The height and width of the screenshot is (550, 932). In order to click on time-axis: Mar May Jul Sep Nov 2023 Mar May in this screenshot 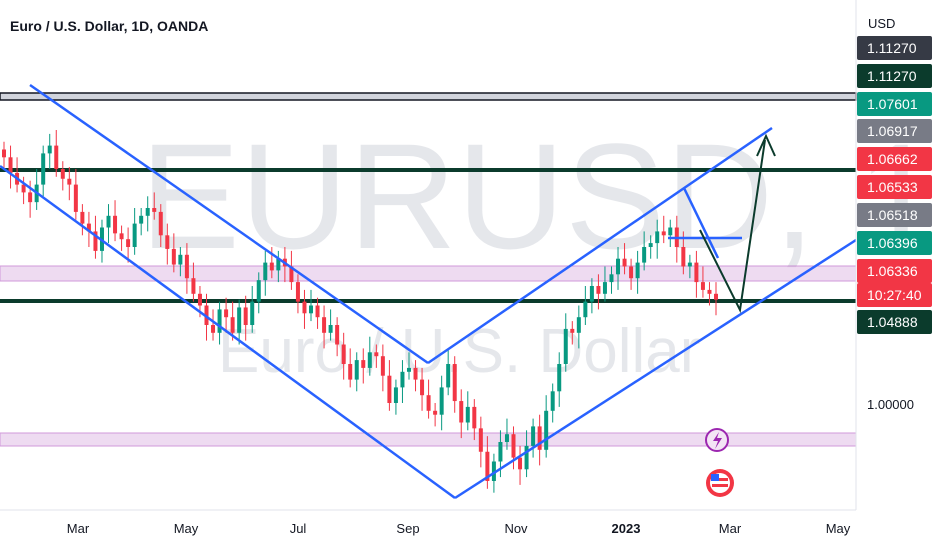, I will do `click(428, 522)`.